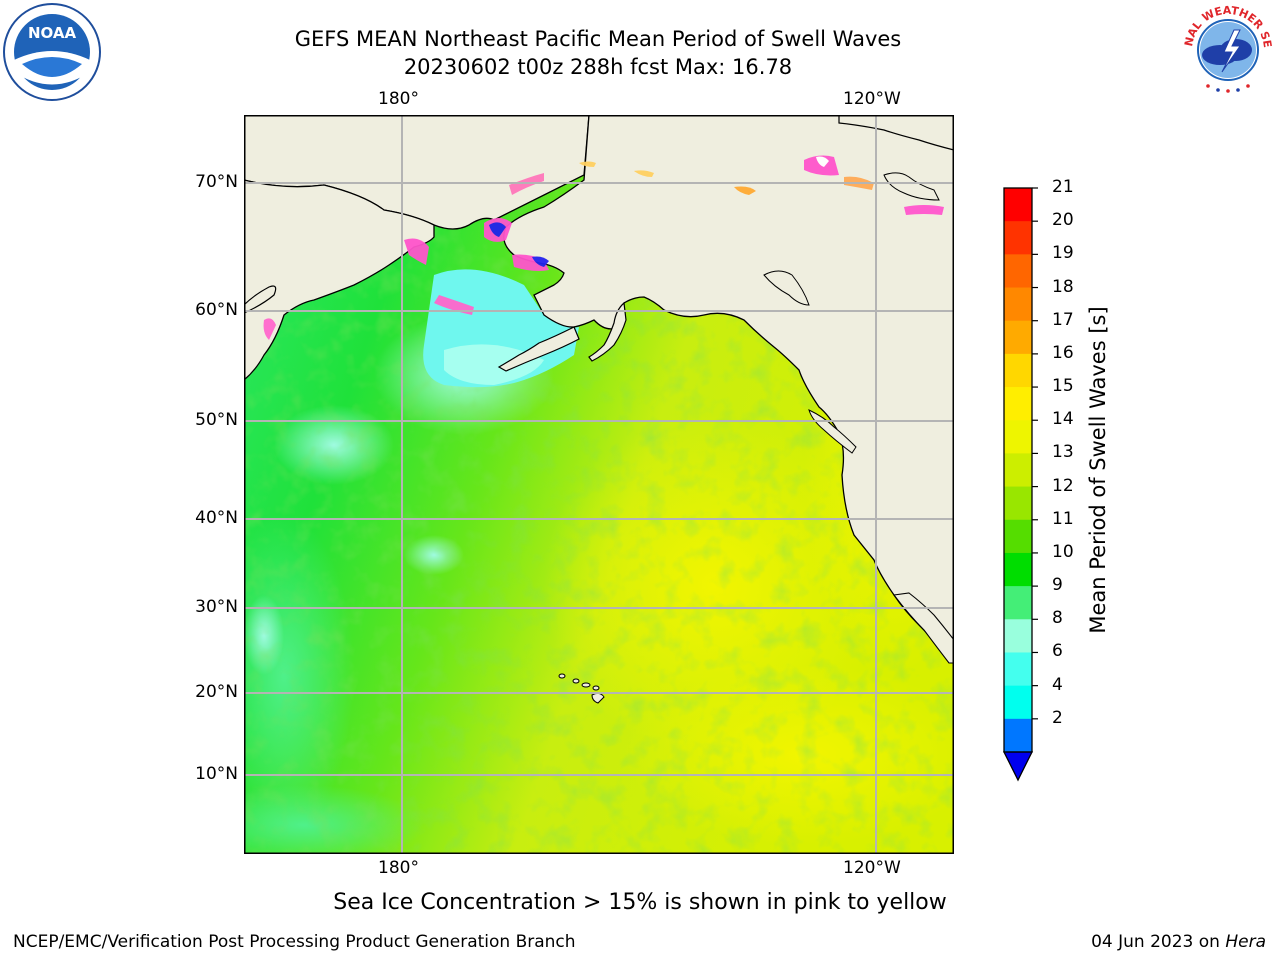 The image size is (1280, 960). I want to click on lat-label-40n: 40°N, so click(216, 518).